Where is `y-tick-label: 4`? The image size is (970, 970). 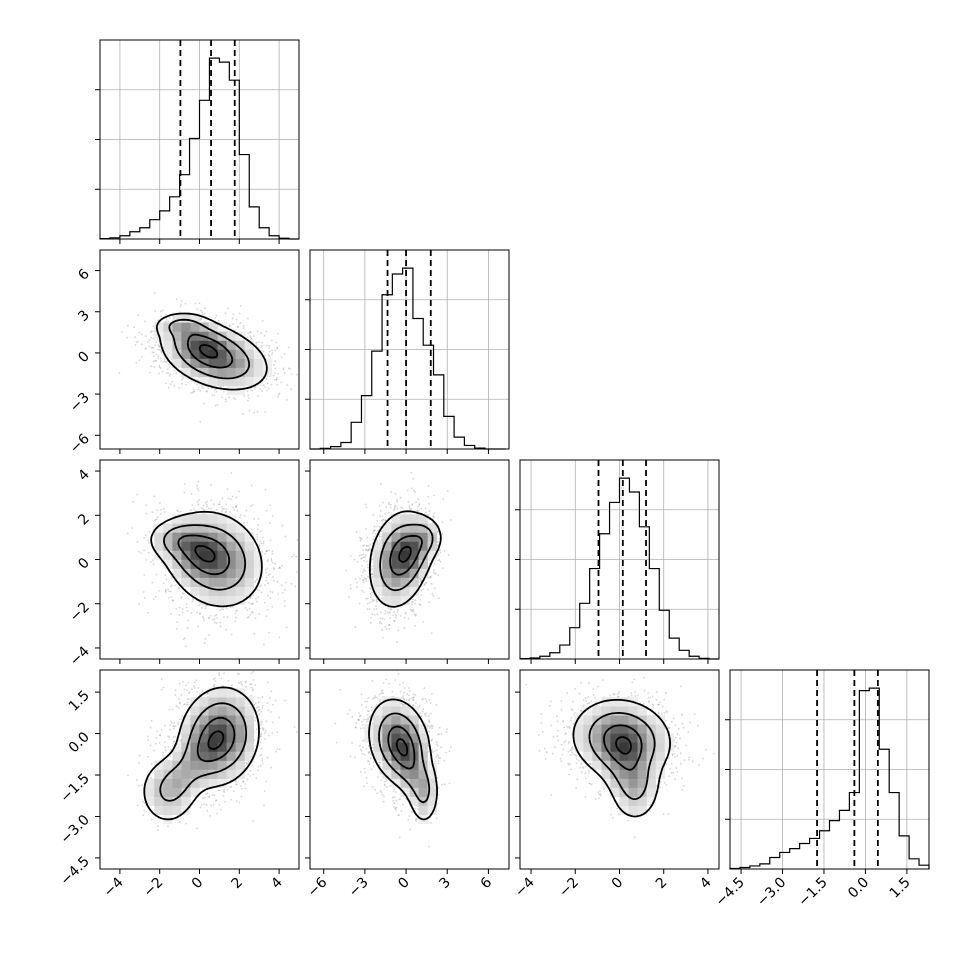 y-tick-label: 4 is located at coordinates (84, 476).